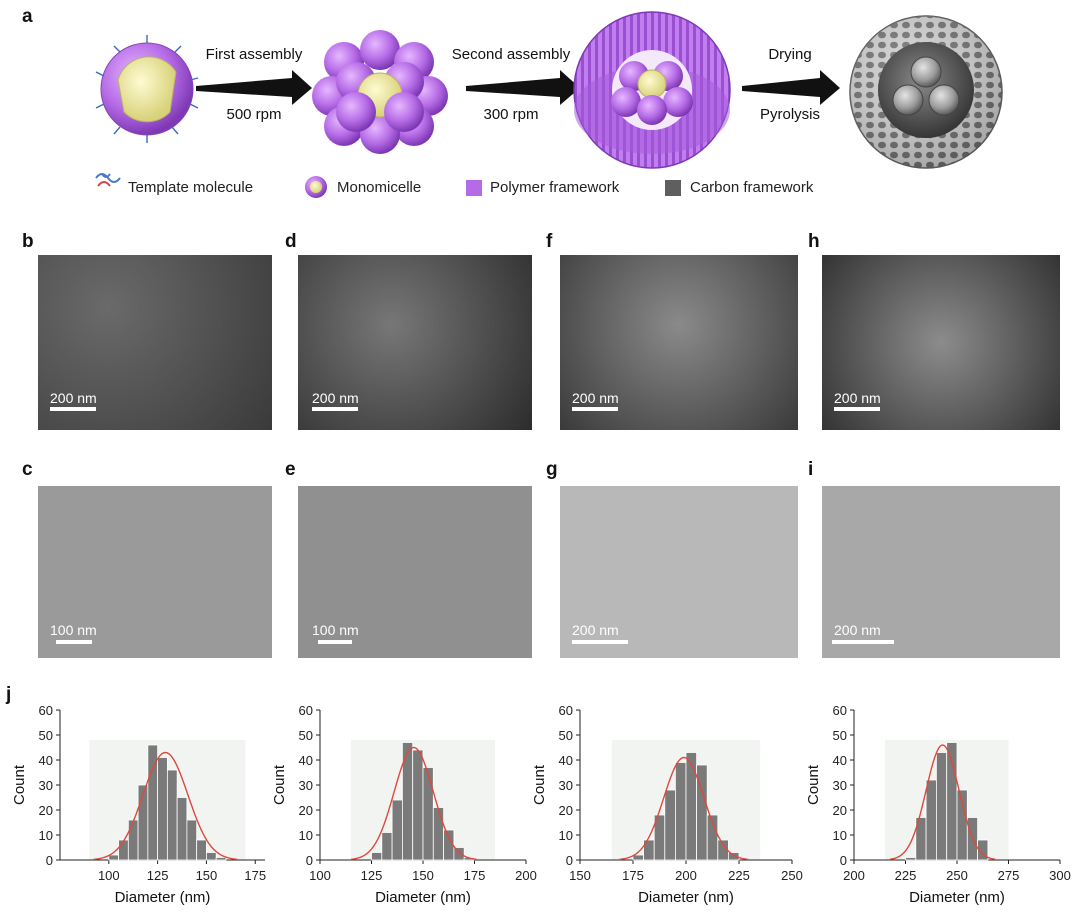 The width and height of the screenshot is (1080, 919). Describe the element at coordinates (49, 860) in the screenshot. I see `chart1-y-tick-label: 0` at that location.